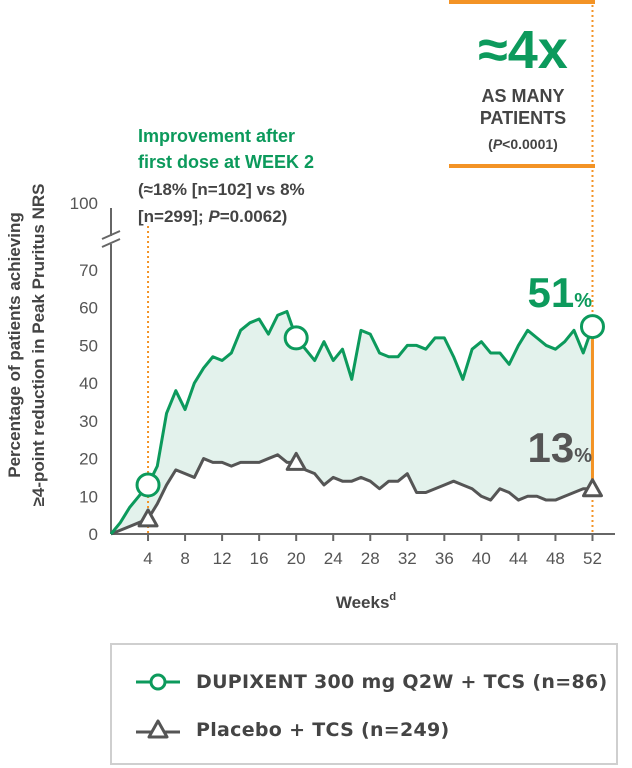 The width and height of the screenshot is (632, 768). Describe the element at coordinates (366, 601) in the screenshot. I see `x-axis-label: Weeksd` at that location.